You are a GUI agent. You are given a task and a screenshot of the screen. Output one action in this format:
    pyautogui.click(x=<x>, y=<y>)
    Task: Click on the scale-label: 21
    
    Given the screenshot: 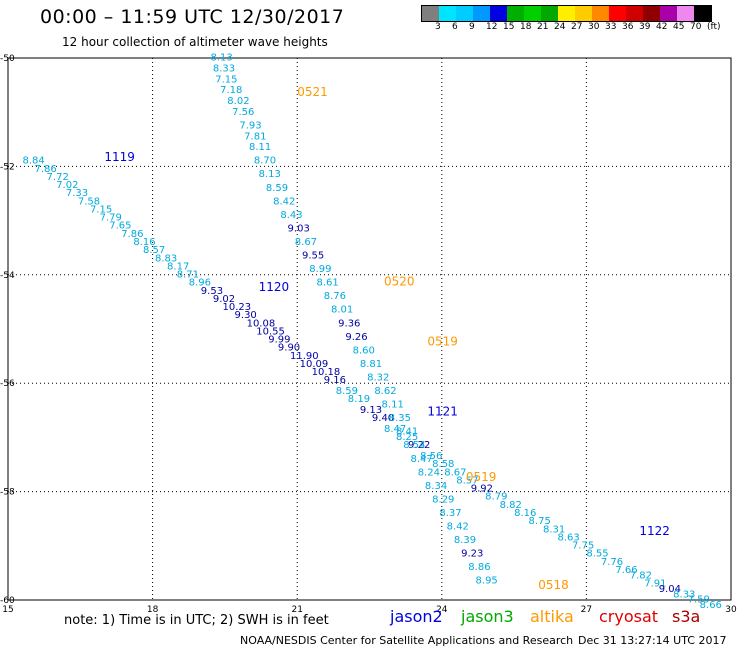 What is the action you would take?
    pyautogui.click(x=543, y=27)
    